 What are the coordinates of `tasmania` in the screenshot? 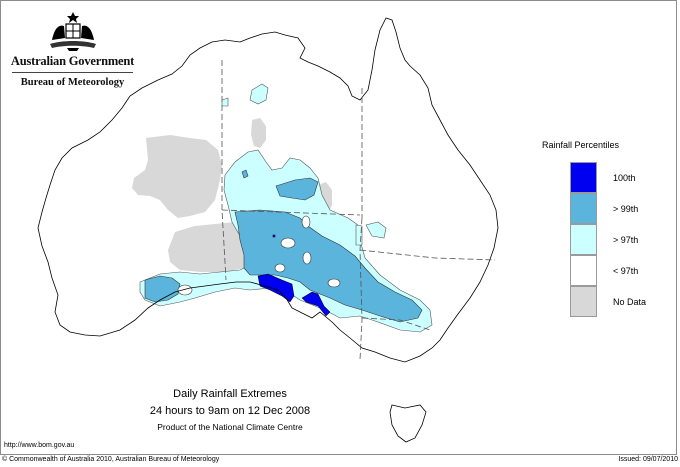 It's located at (408, 423).